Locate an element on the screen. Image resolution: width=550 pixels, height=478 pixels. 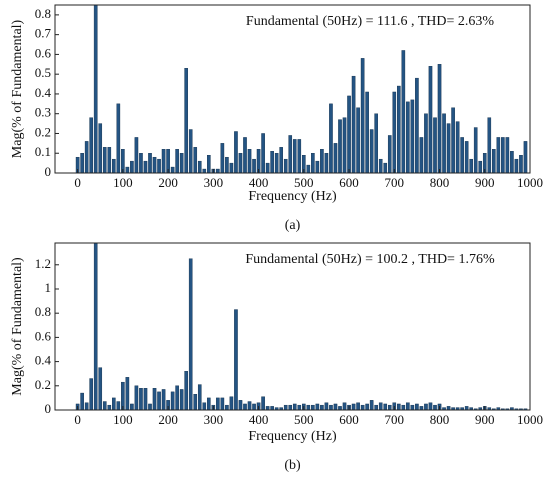
y-tick-label: 1.2 is located at coordinates (43, 263).